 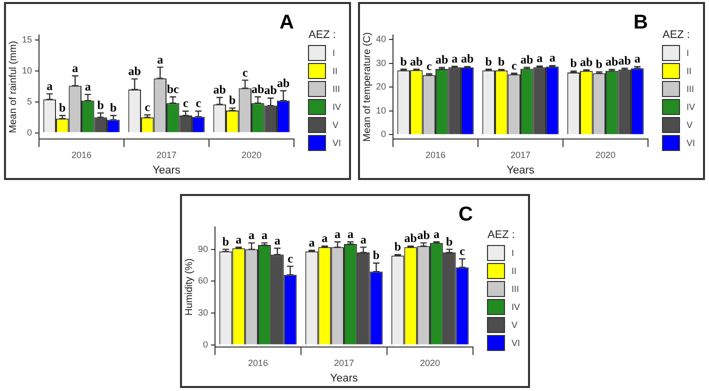 I want to click on chart-title: B, so click(x=641, y=23).